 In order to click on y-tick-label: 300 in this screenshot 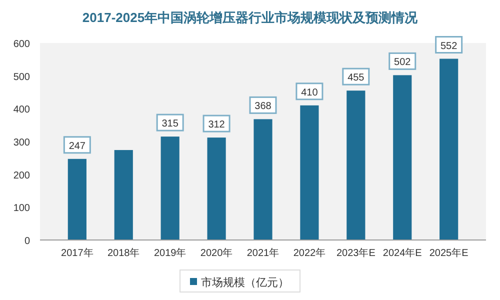, I will do `click(21, 143)`.